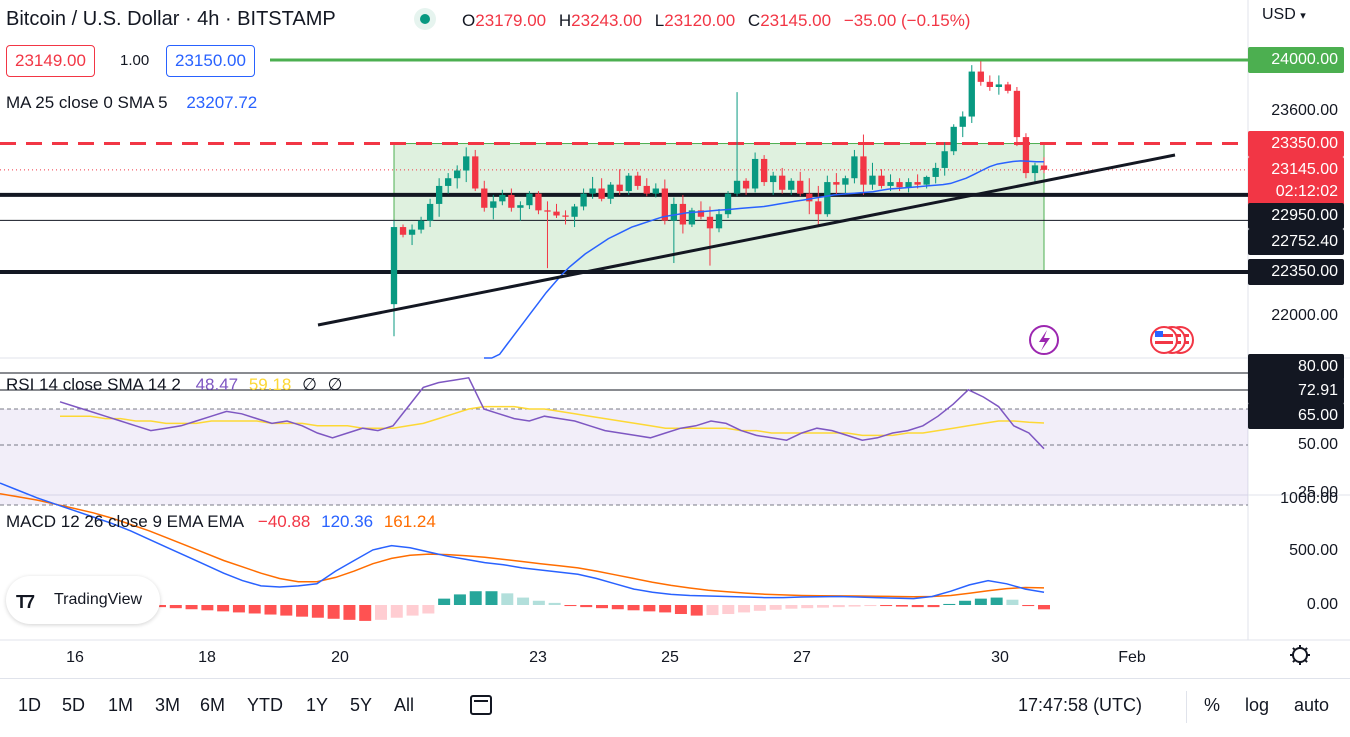 This screenshot has width=1350, height=737. What do you see at coordinates (1284, 15) in the screenshot?
I see `currency-selector: USD ▾` at bounding box center [1284, 15].